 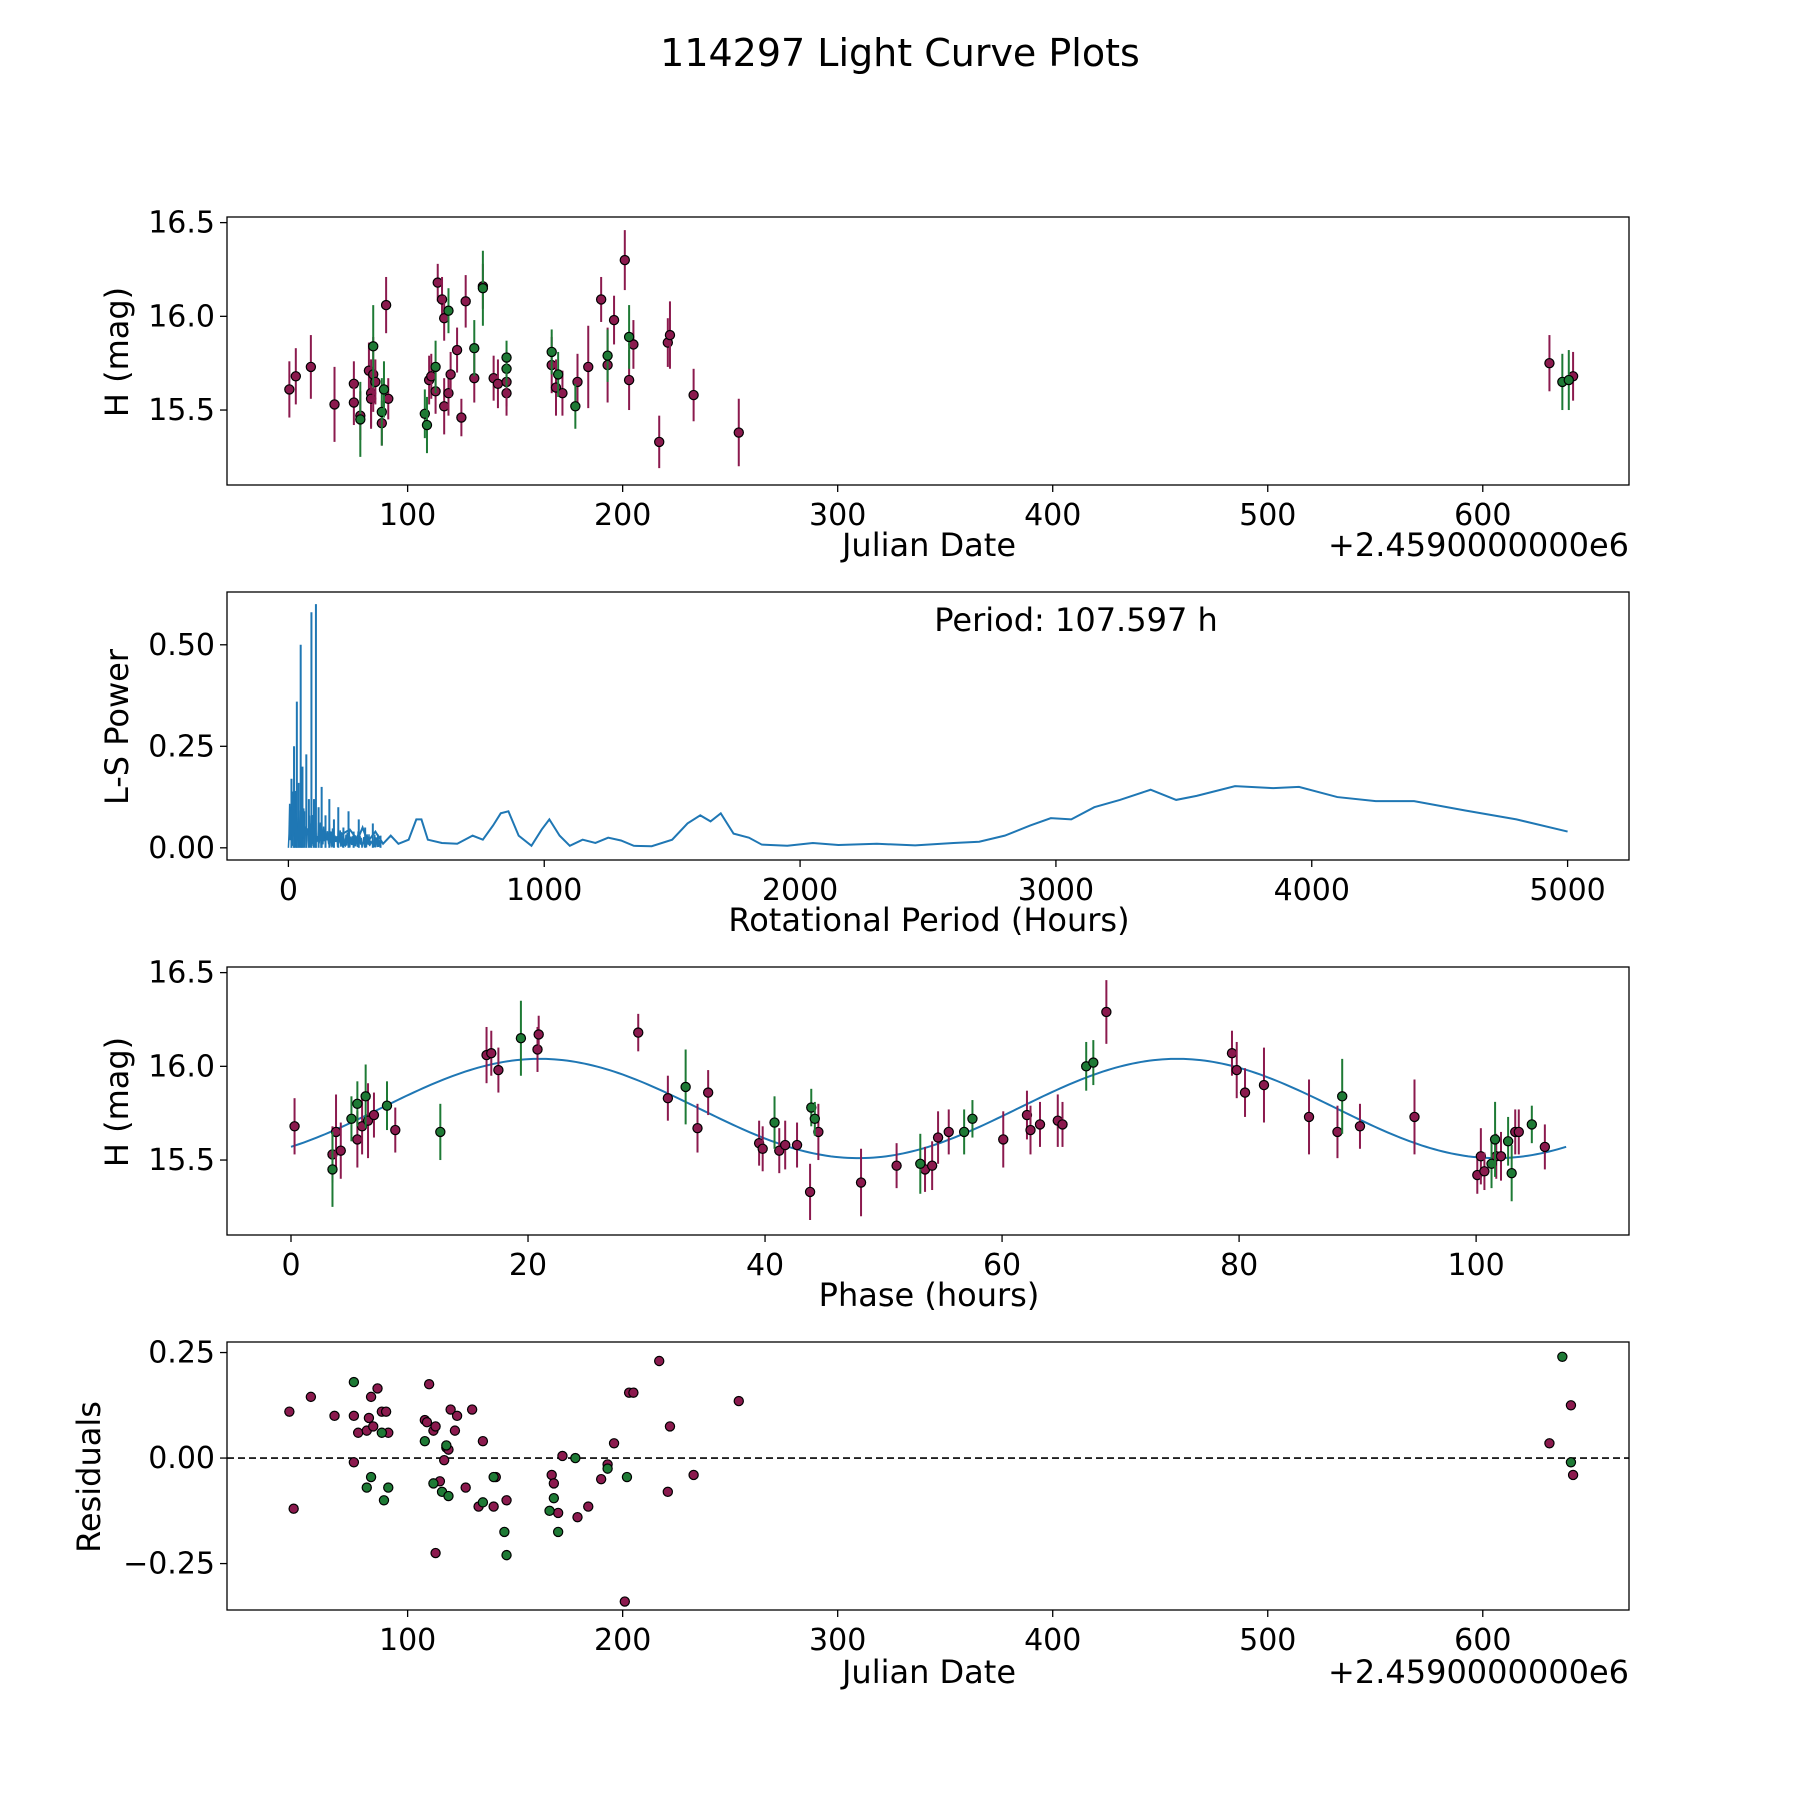 What do you see at coordinates (928, 1672) in the screenshot?
I see `residuals-xlabel: Julian Date` at bounding box center [928, 1672].